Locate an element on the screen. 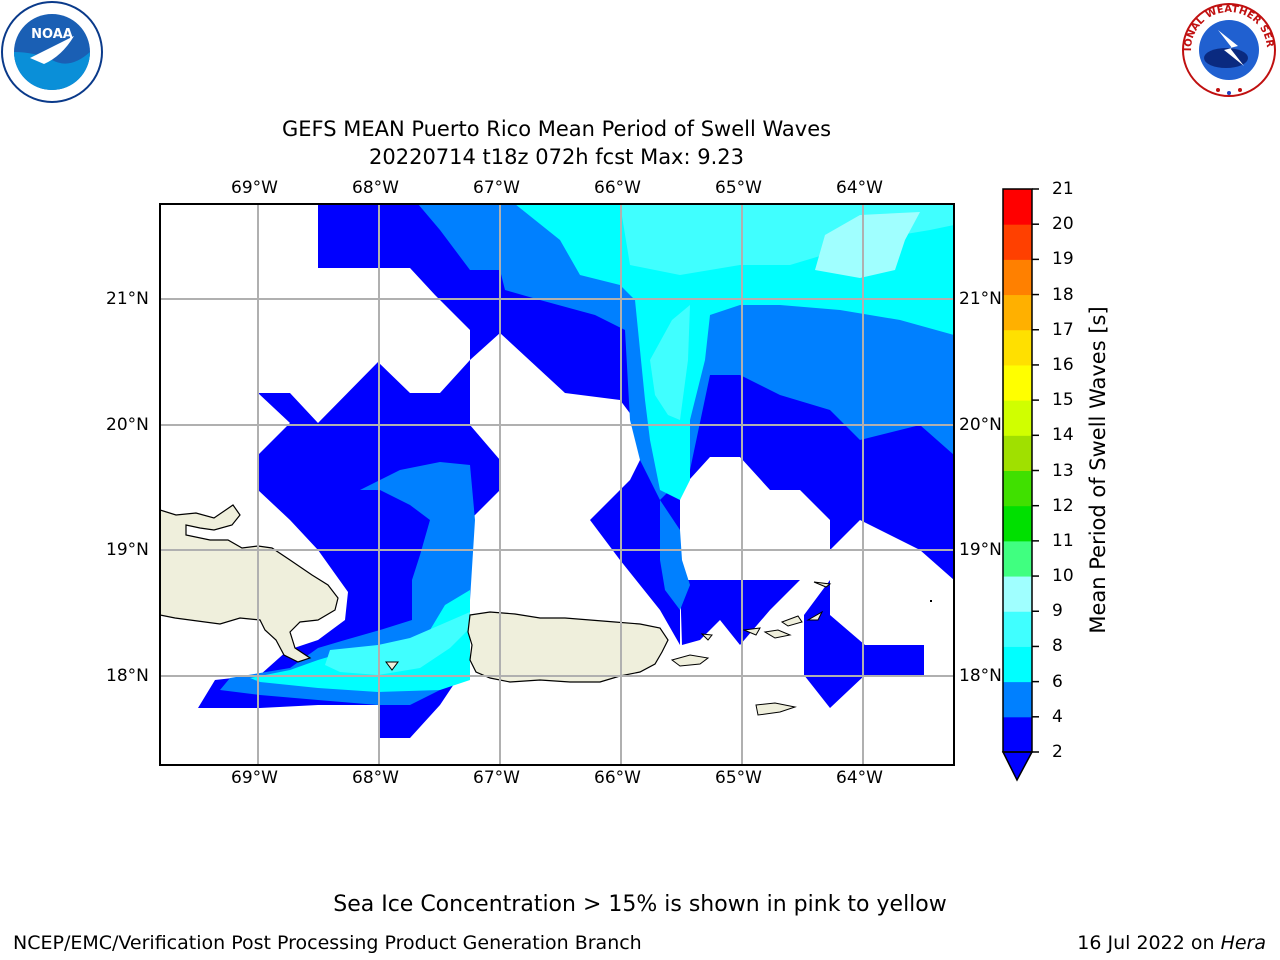 The height and width of the screenshot is (960, 1280). mona-island is located at coordinates (392, 666).